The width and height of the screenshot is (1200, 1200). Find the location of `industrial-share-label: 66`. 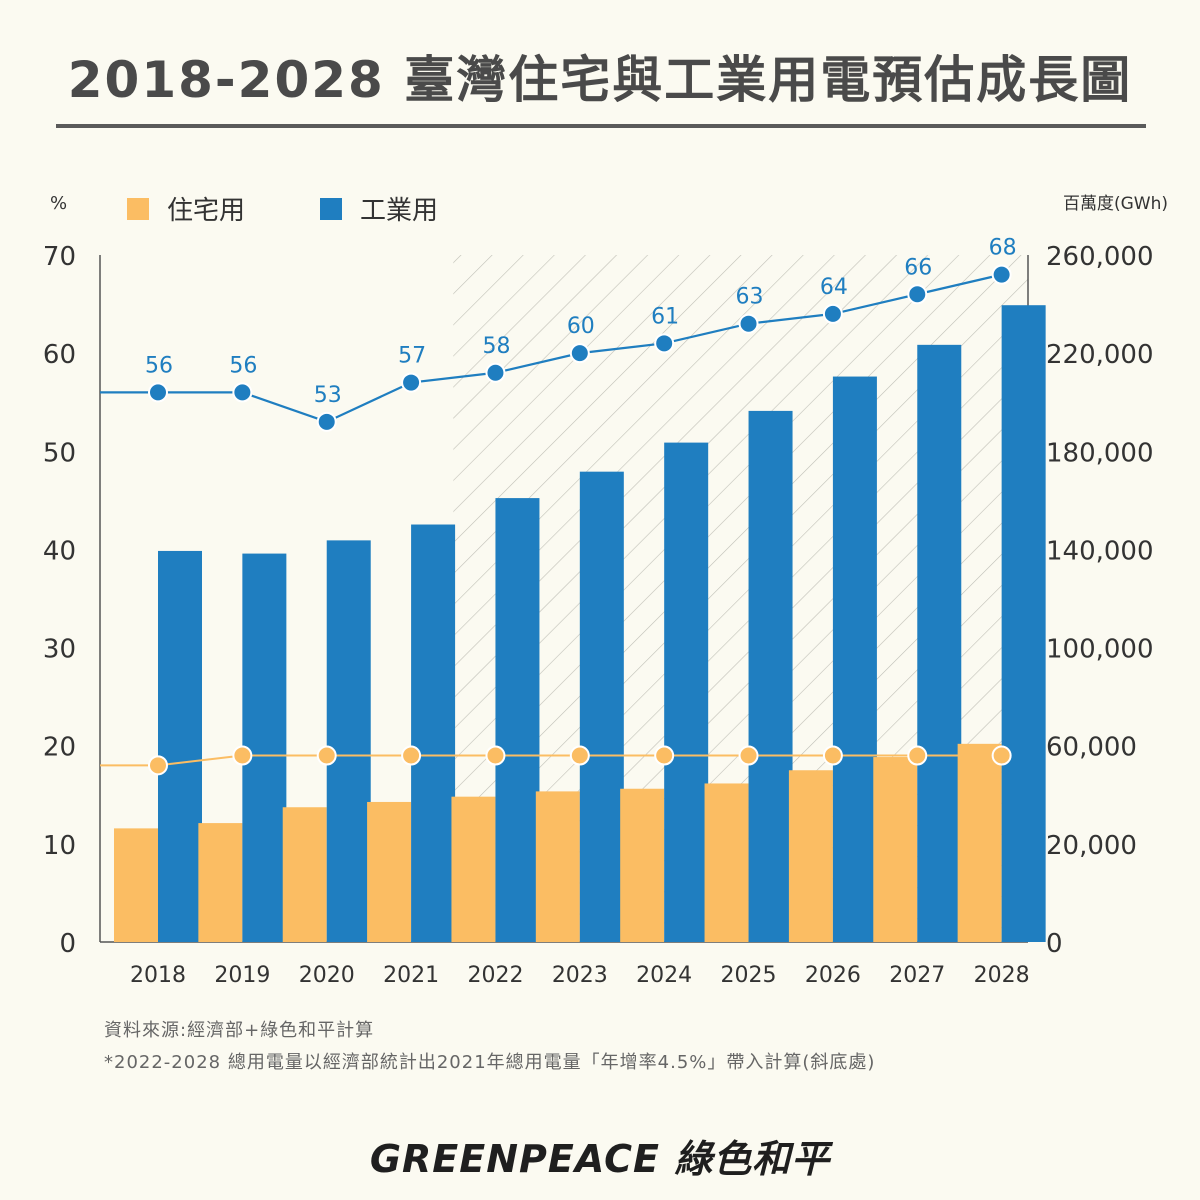

industrial-share-label: 66 is located at coordinates (918, 267).